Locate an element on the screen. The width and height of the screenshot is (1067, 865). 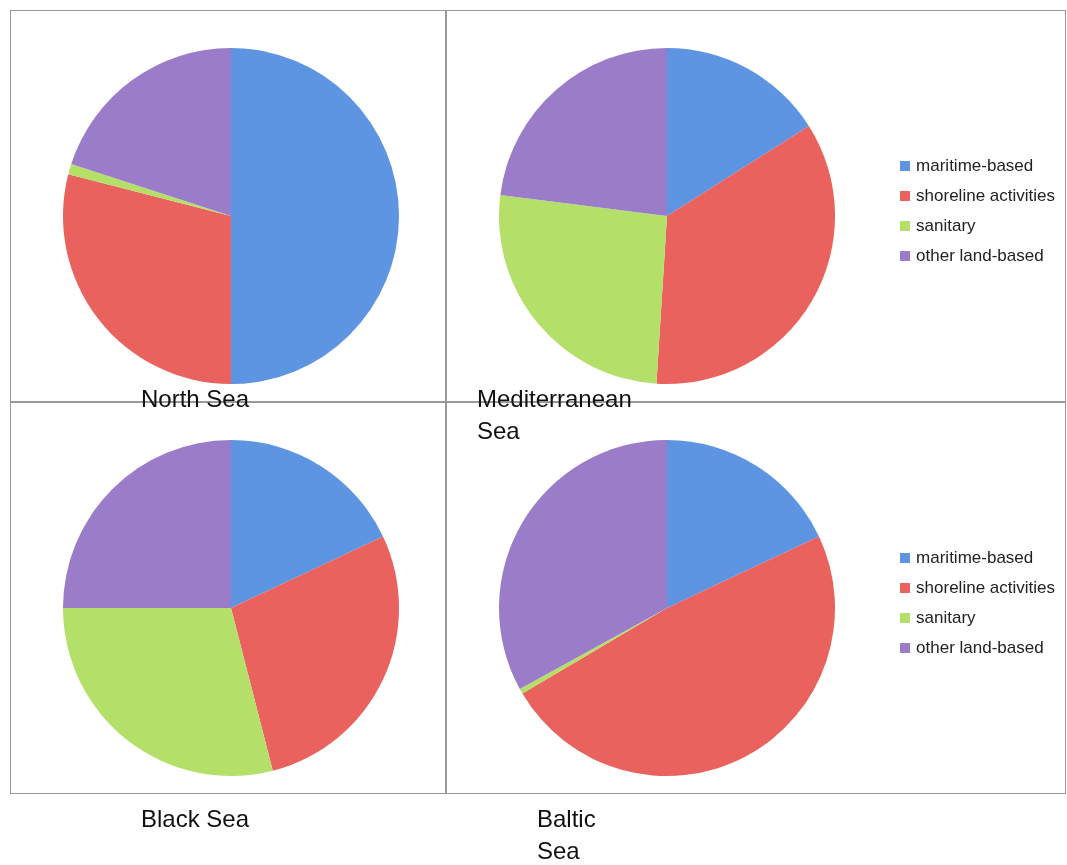
text: Black Sea is located at coordinates (196, 819).